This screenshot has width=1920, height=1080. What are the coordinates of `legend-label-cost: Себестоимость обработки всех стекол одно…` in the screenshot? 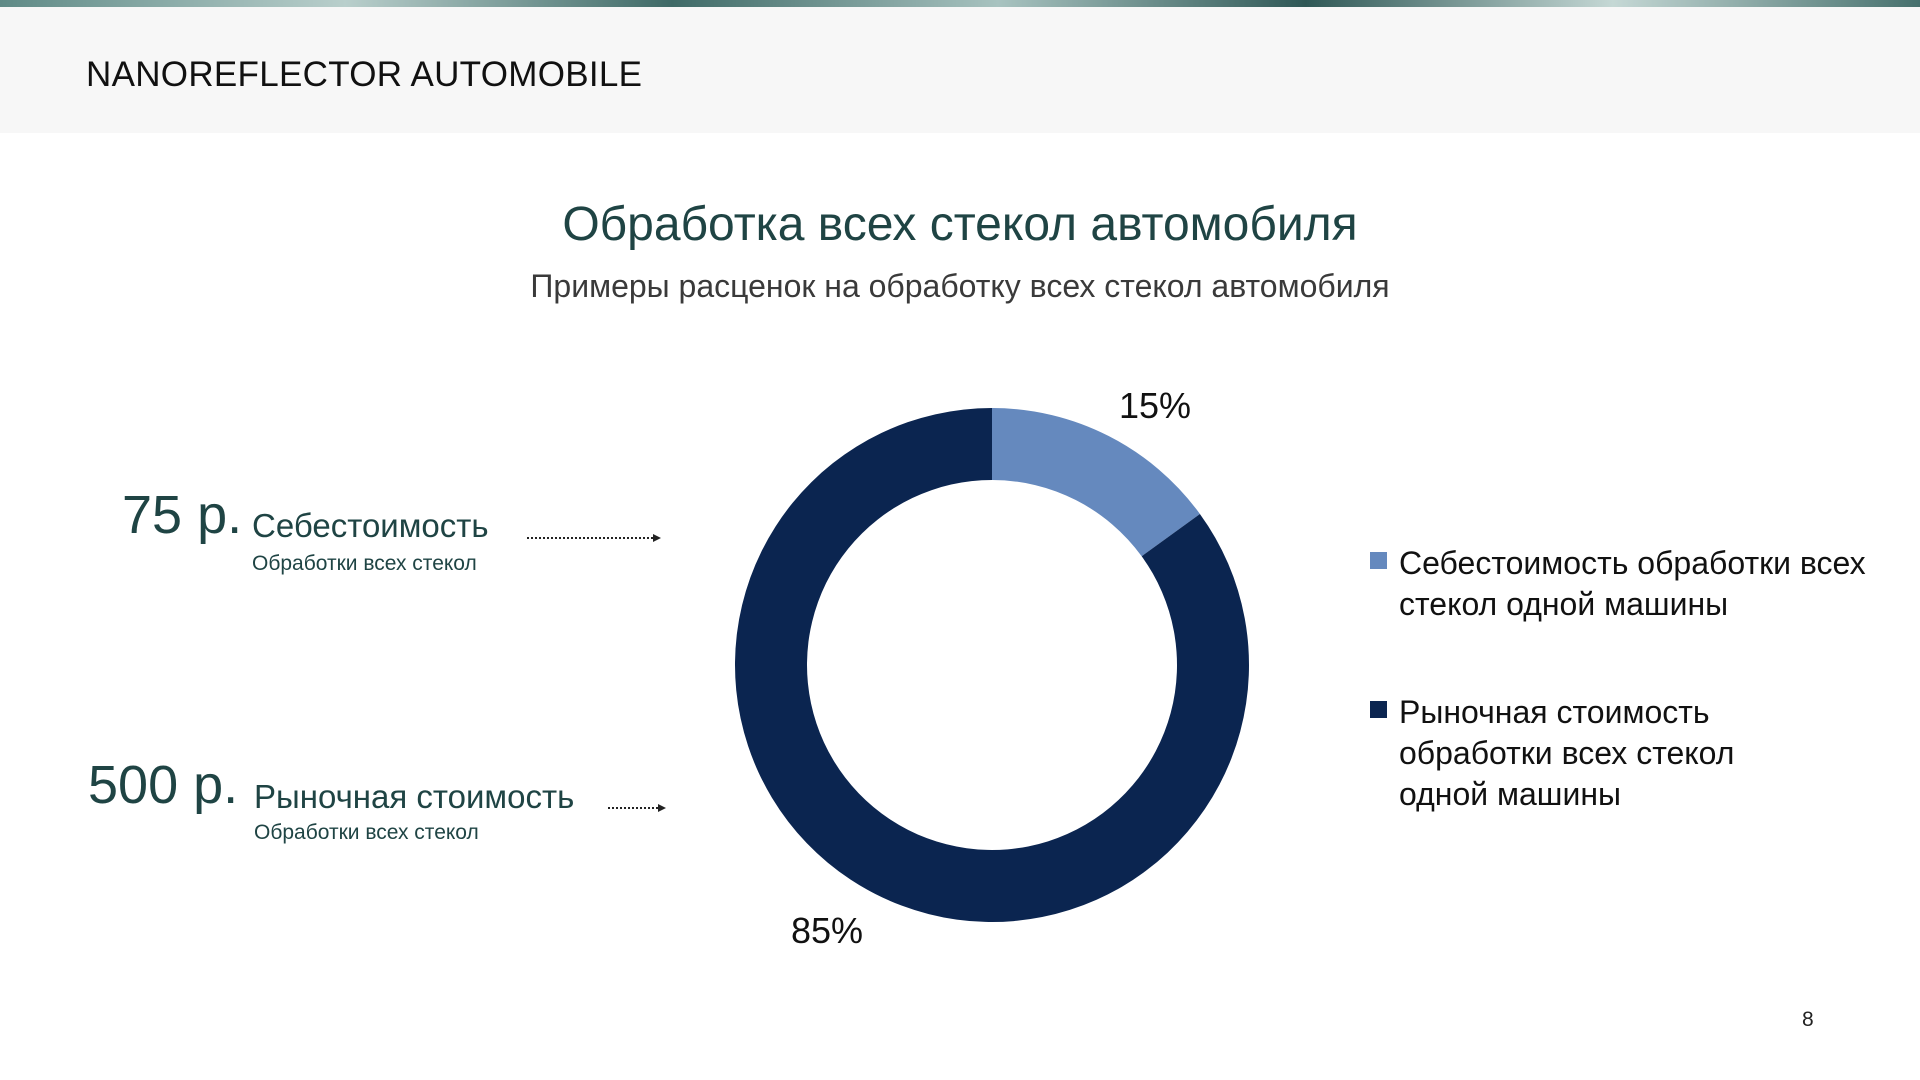 It's located at (1632, 583).